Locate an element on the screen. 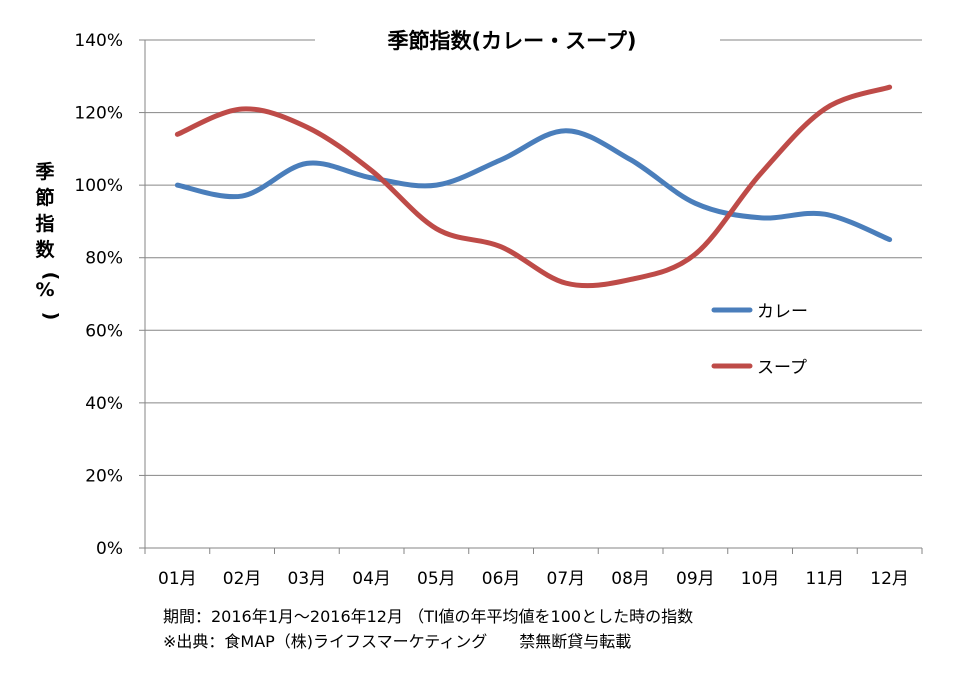  period-note: 期間：2016年1月～2016年12月 （TI値の年平均値を100とした時の指数 is located at coordinates (428, 616).